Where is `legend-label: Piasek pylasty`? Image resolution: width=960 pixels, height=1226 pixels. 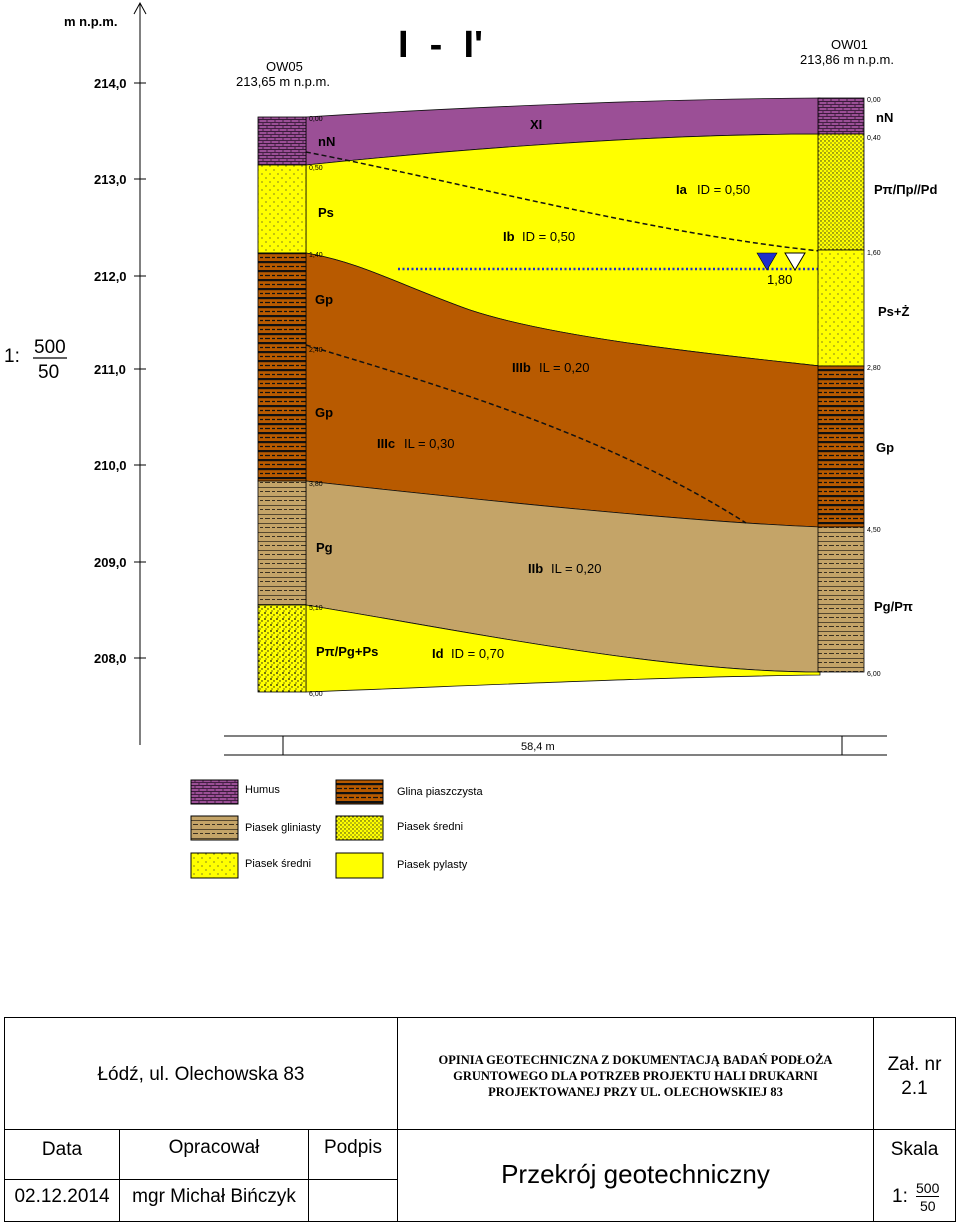
legend-label: Piasek pylasty is located at coordinates (432, 865).